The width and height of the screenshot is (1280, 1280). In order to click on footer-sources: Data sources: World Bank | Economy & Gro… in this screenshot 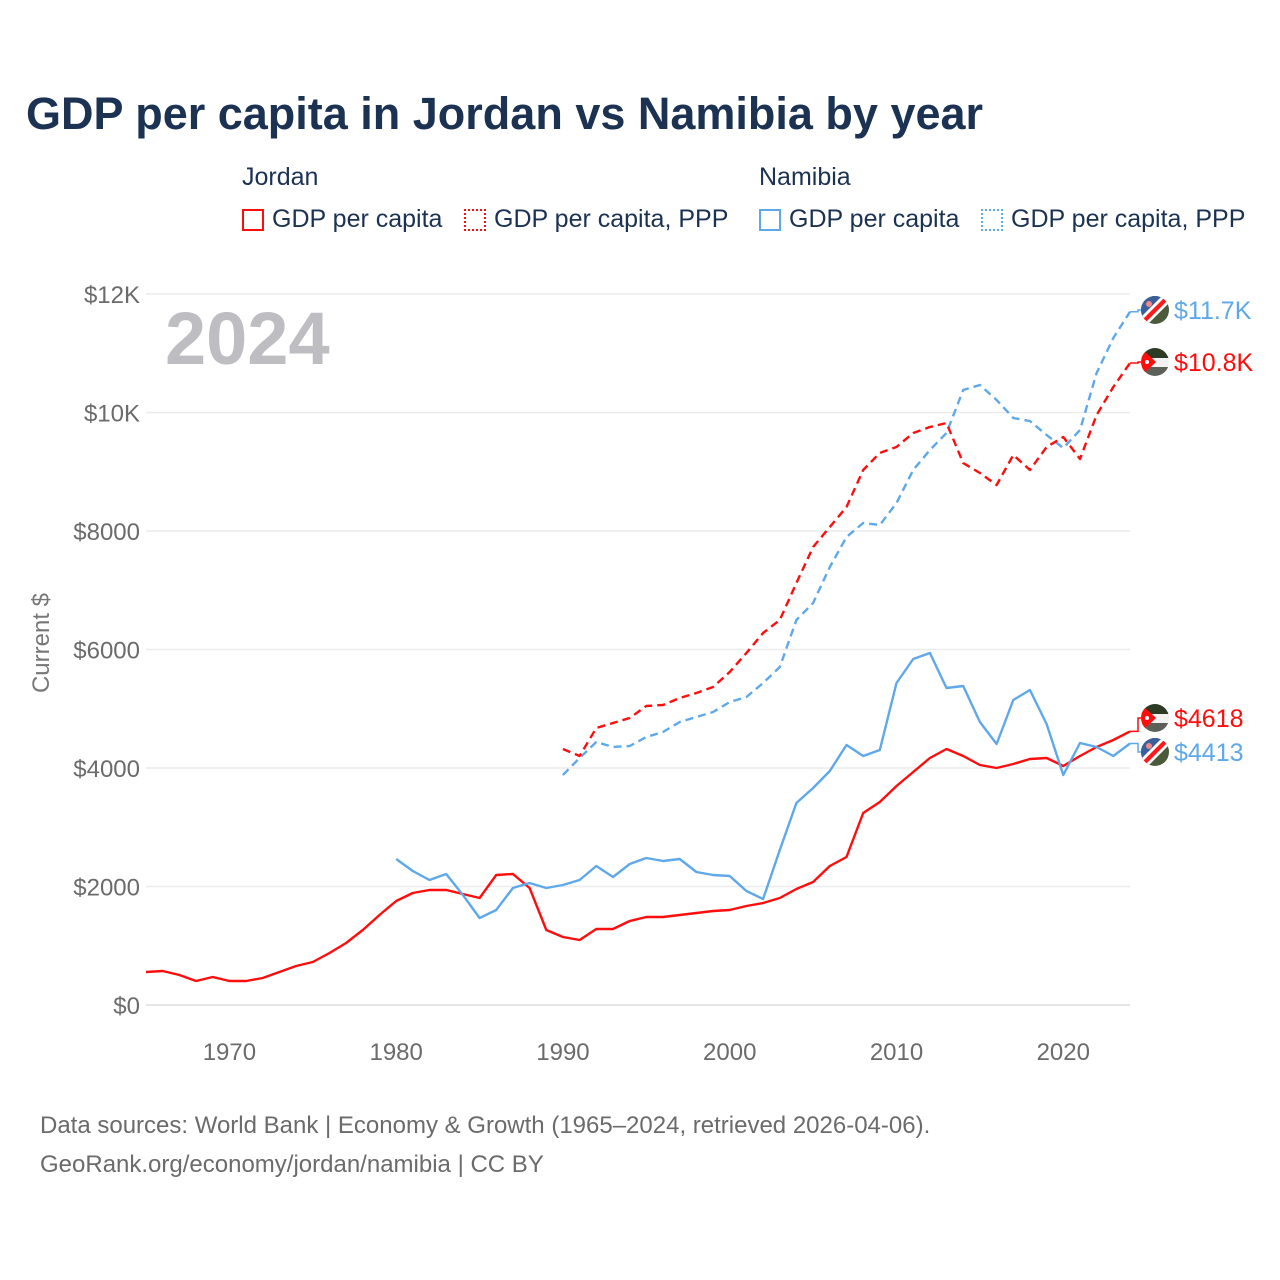, I will do `click(485, 1125)`.